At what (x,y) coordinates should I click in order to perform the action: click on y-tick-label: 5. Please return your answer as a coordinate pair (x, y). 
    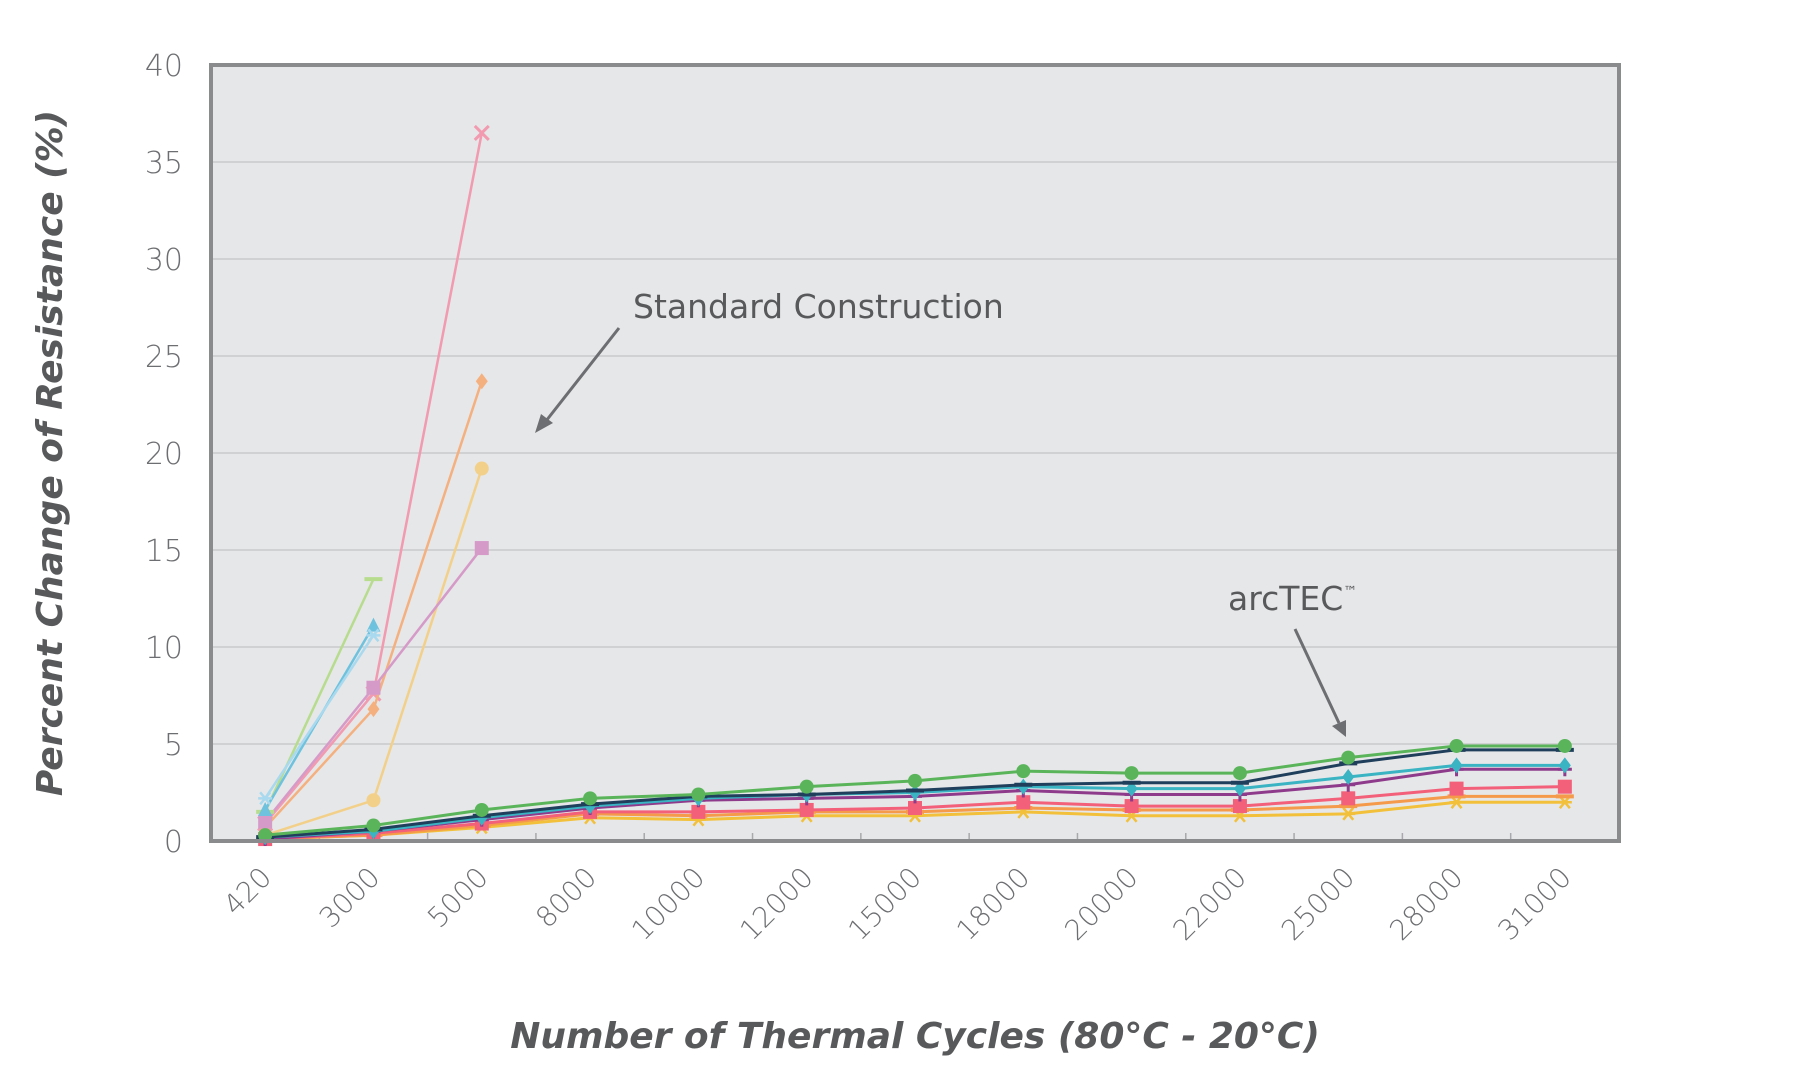
    Looking at the image, I should click on (173, 745).